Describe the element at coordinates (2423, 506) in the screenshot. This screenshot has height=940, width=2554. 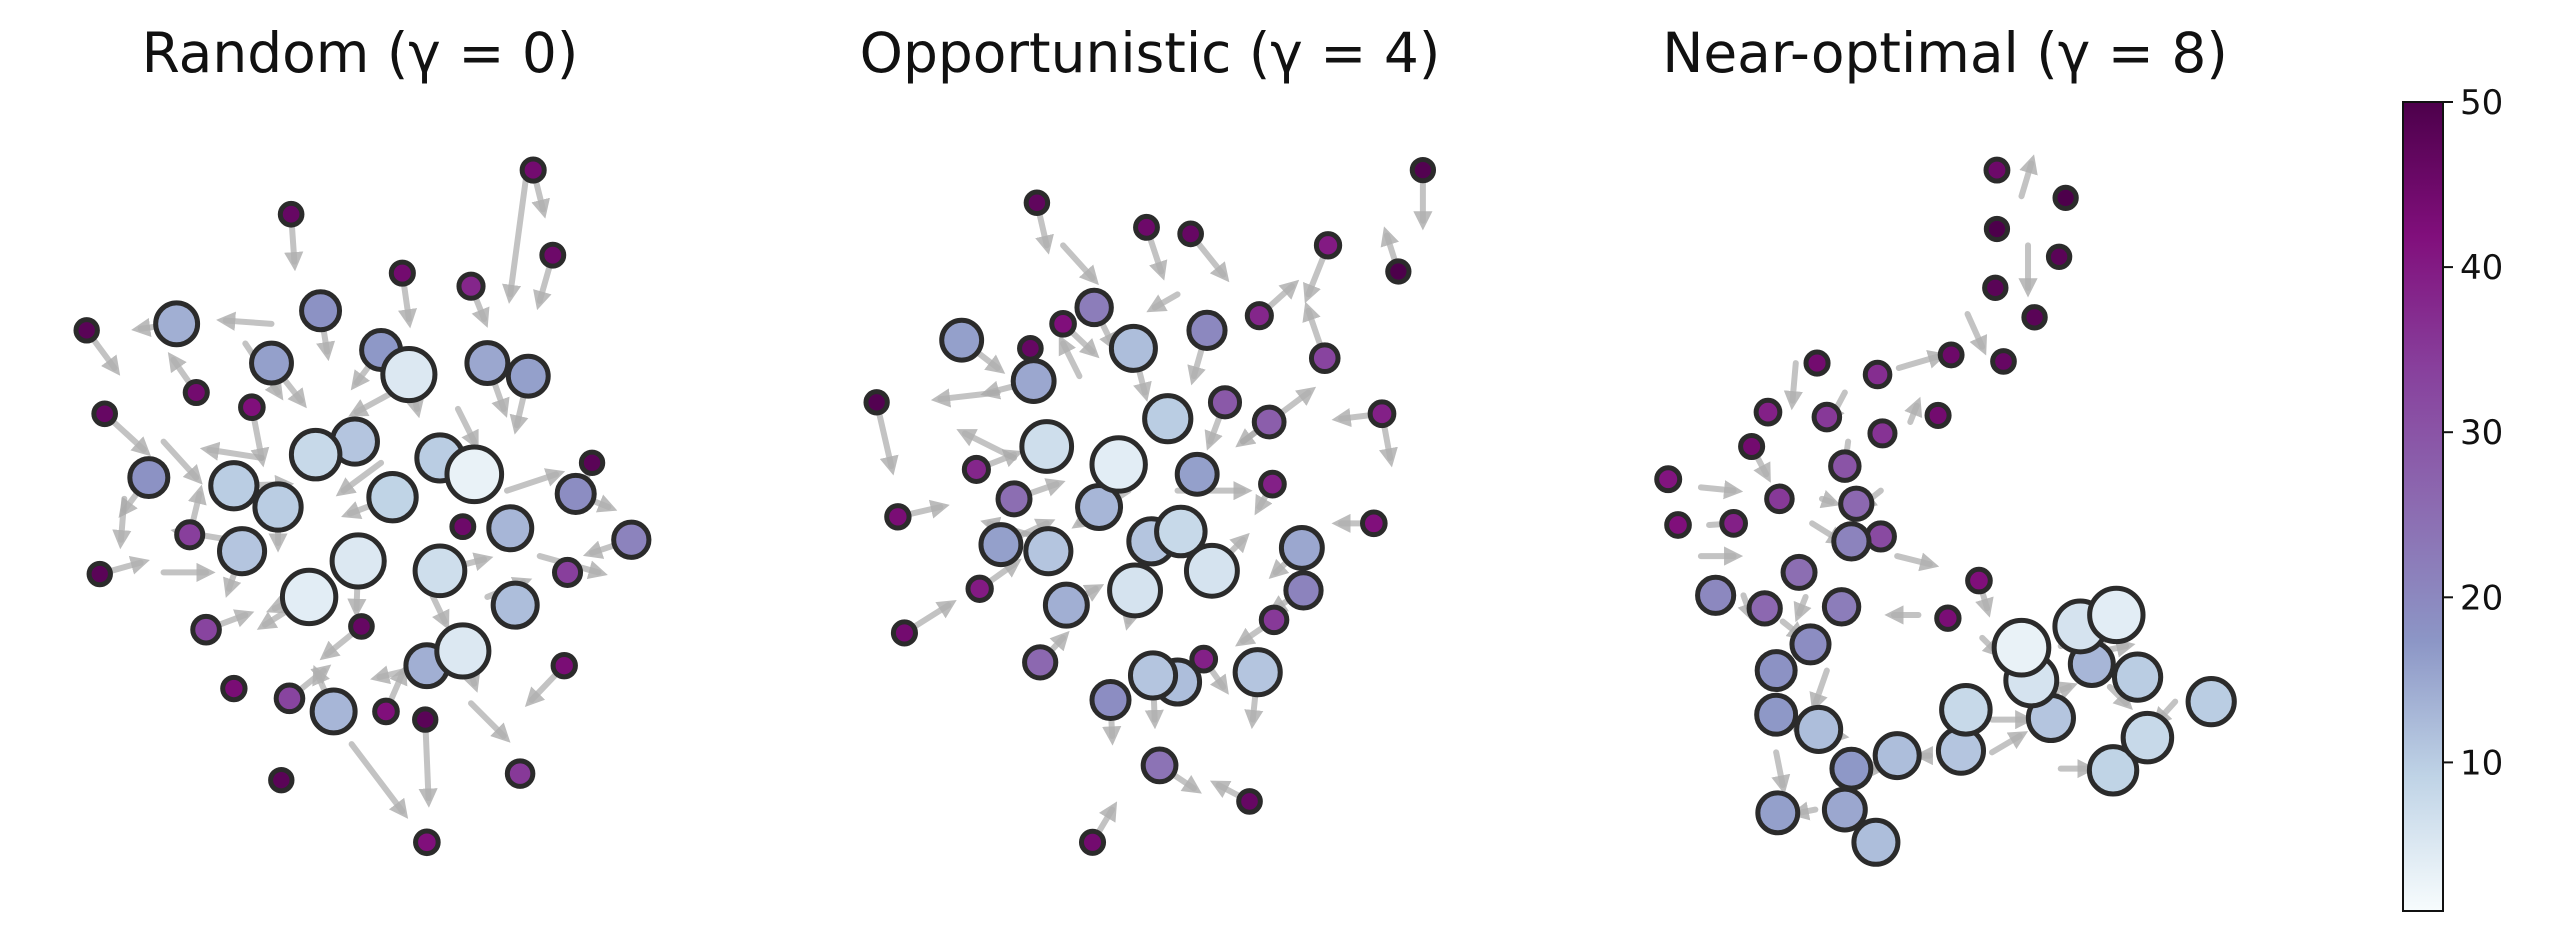
I see `colorbar-gradient` at that location.